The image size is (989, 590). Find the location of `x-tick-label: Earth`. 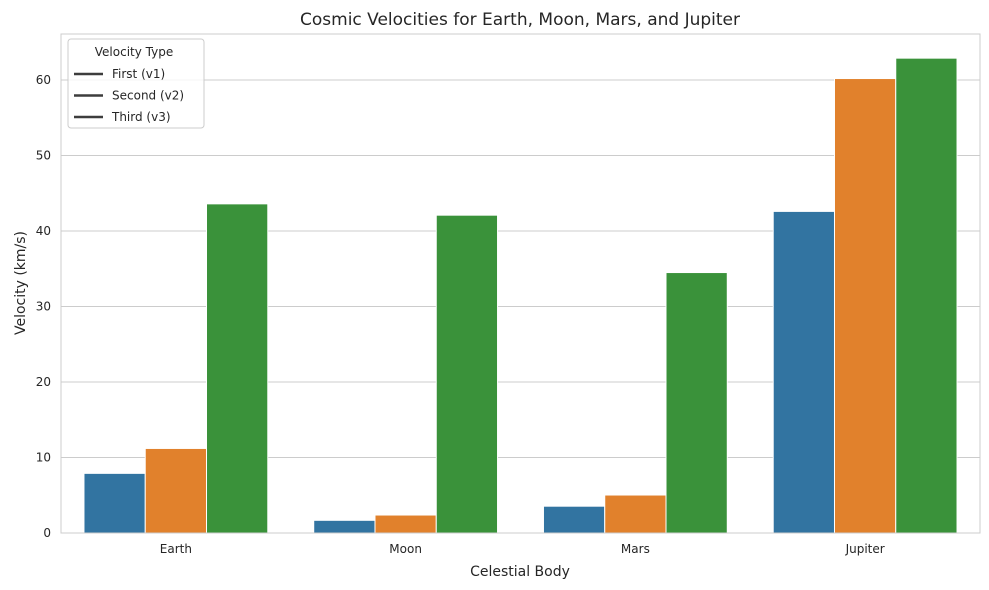

x-tick-label: Earth is located at coordinates (176, 549).